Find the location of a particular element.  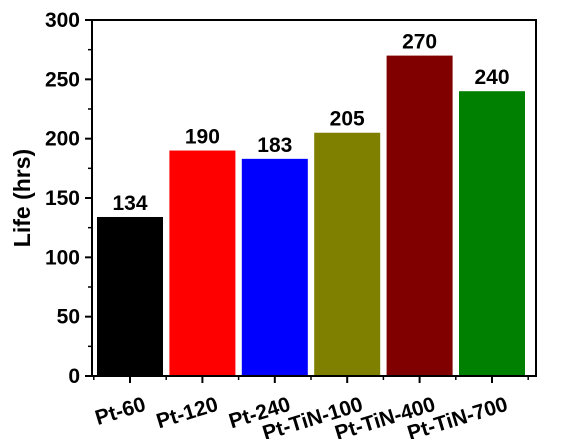

y-tick-label-100: 100 is located at coordinates (62, 257).